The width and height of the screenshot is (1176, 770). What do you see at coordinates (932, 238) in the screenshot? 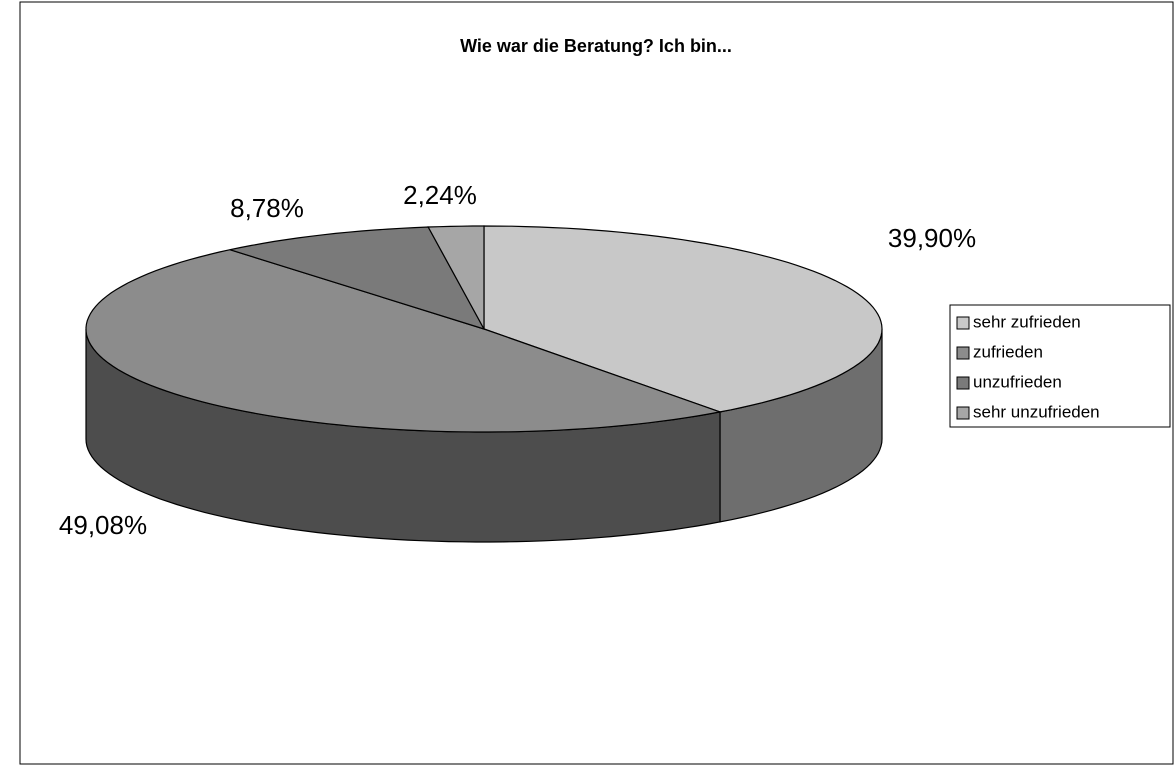
I see `data-label: 39,90%` at bounding box center [932, 238].